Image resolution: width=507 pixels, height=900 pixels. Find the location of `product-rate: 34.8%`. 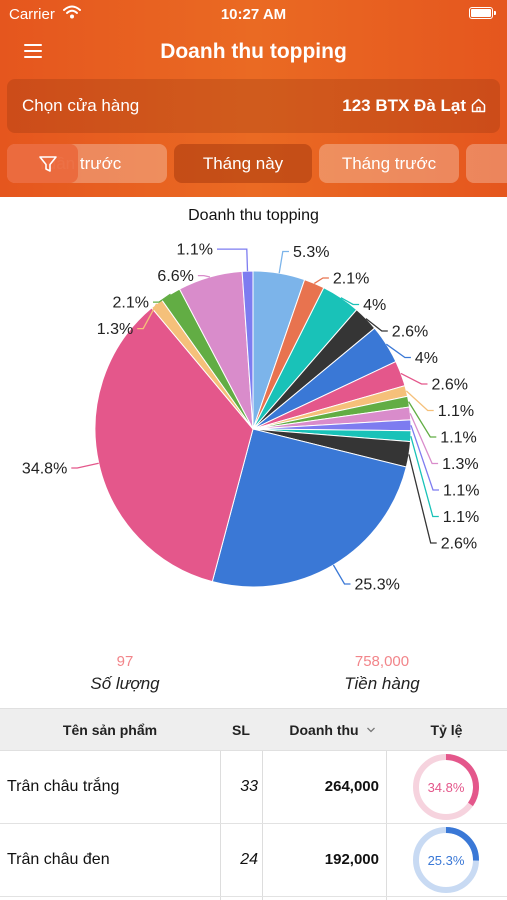

product-rate: 34.8% is located at coordinates (446, 787).